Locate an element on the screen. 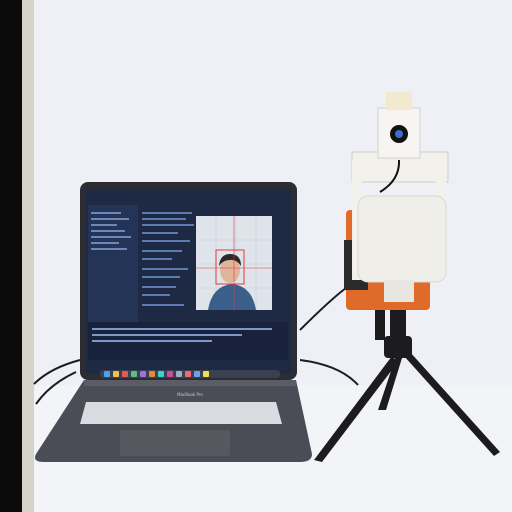 This screenshot has height=512, width=512. left-edge-light is located at coordinates (28, 256).